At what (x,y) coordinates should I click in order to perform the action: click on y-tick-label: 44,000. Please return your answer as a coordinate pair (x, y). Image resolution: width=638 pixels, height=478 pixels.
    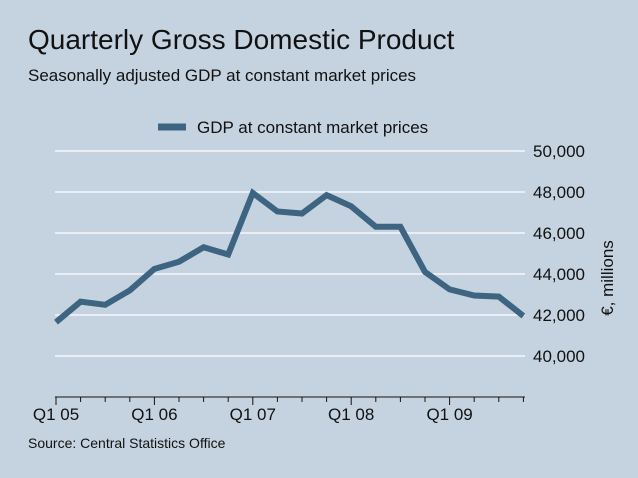
    Looking at the image, I should click on (559, 274).